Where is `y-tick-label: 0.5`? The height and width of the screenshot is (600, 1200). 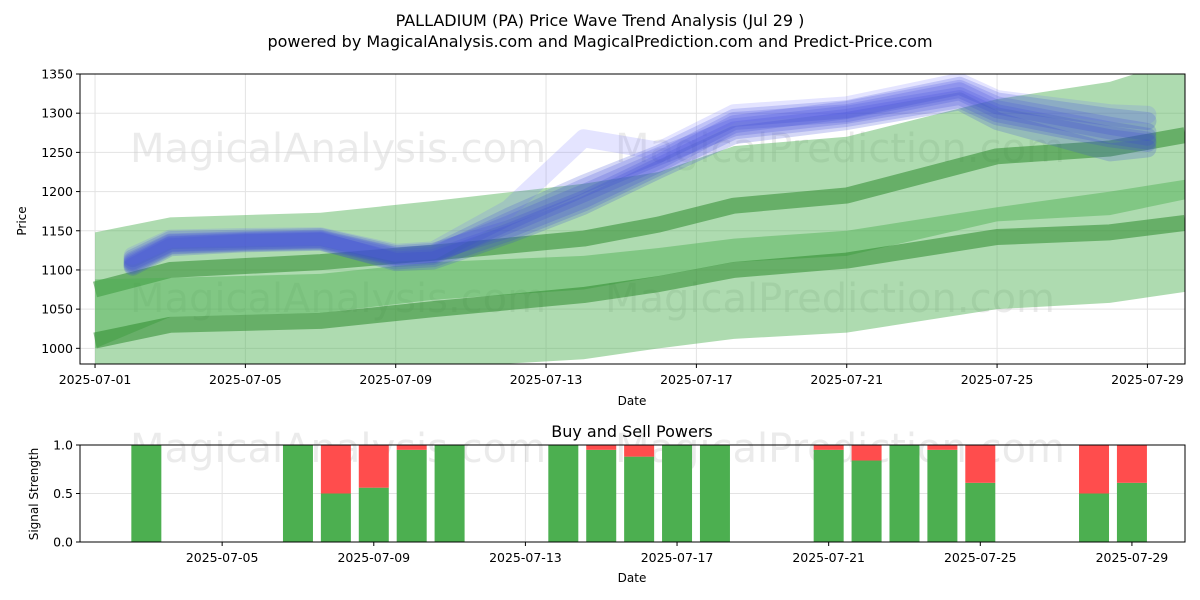
y-tick-label: 0.5 is located at coordinates (63, 493).